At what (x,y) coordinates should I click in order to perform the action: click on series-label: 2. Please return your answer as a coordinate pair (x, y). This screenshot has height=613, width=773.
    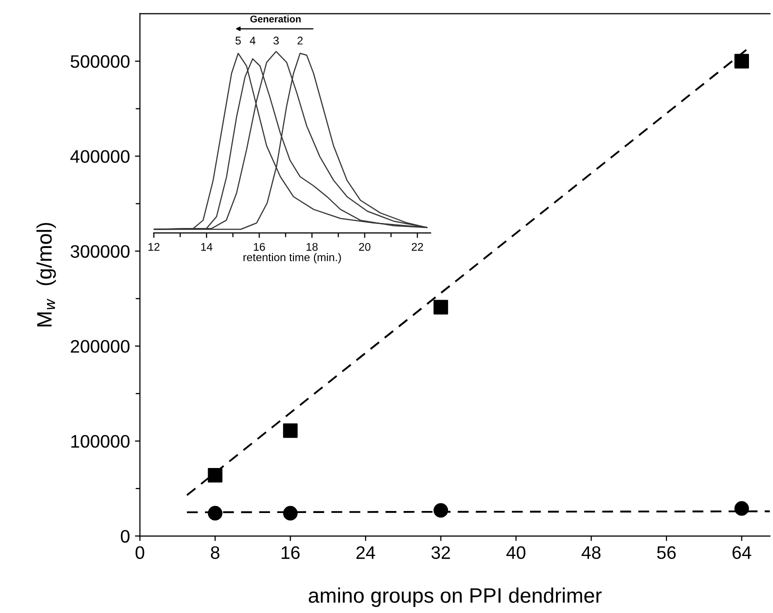
    Looking at the image, I should click on (300, 40).